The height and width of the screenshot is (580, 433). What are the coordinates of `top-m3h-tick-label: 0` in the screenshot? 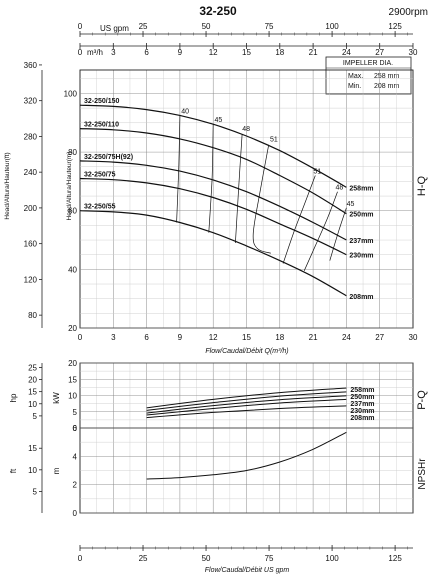 It's located at (80, 52).